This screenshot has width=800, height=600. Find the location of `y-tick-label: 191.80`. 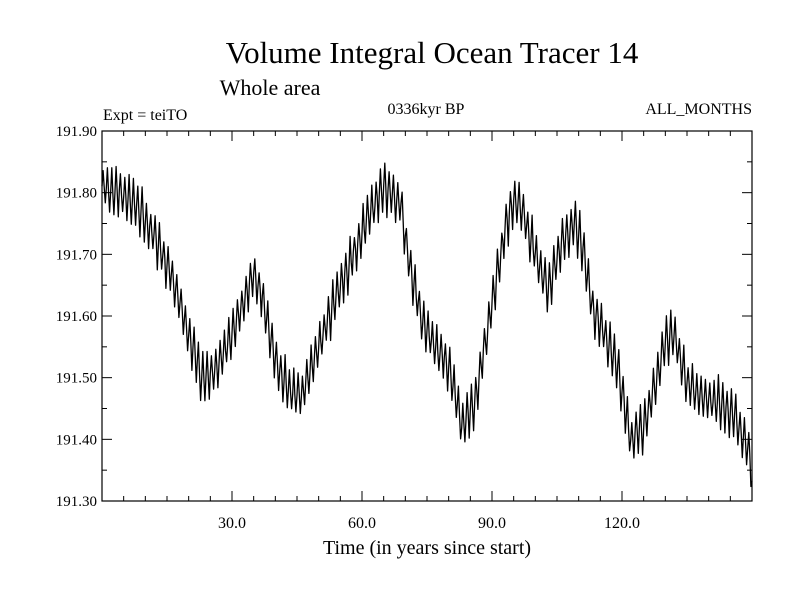

y-tick-label: 191.80 is located at coordinates (76, 194).